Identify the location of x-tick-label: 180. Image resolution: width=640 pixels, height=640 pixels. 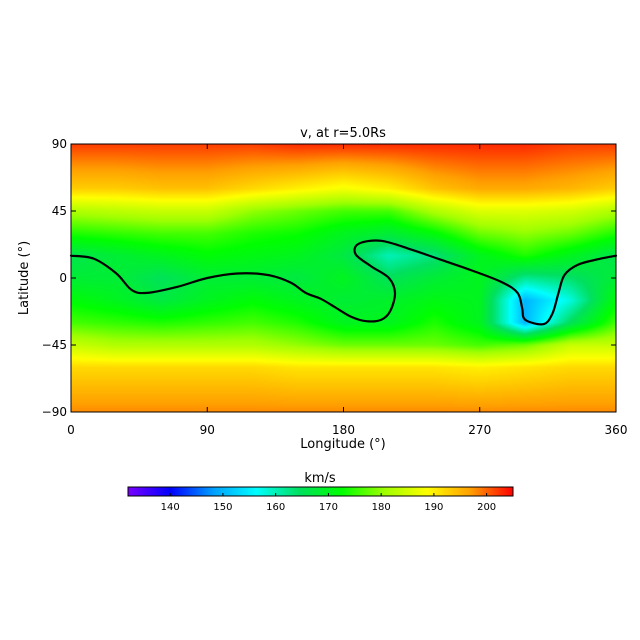
(343, 430).